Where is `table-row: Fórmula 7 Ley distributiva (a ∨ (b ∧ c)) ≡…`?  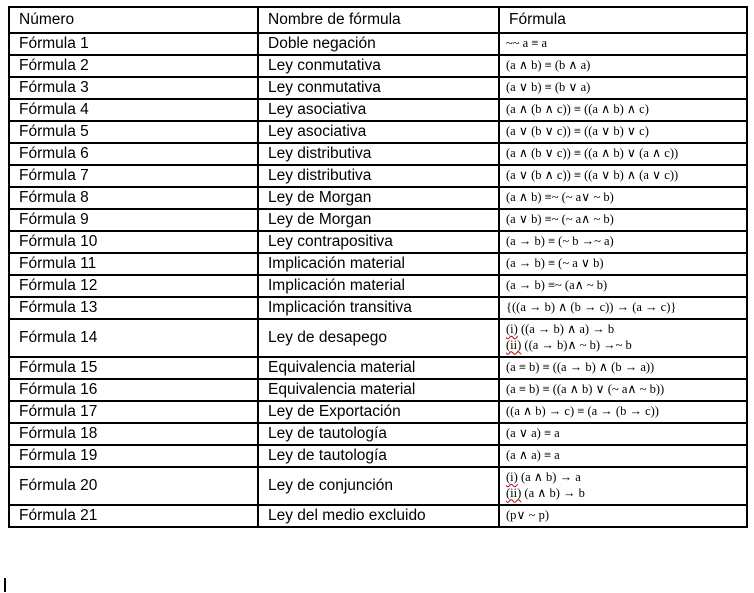 table-row: Fórmula 7 Ley distributiva (a ∨ (b ∧ c)) ≡… is located at coordinates (378, 176).